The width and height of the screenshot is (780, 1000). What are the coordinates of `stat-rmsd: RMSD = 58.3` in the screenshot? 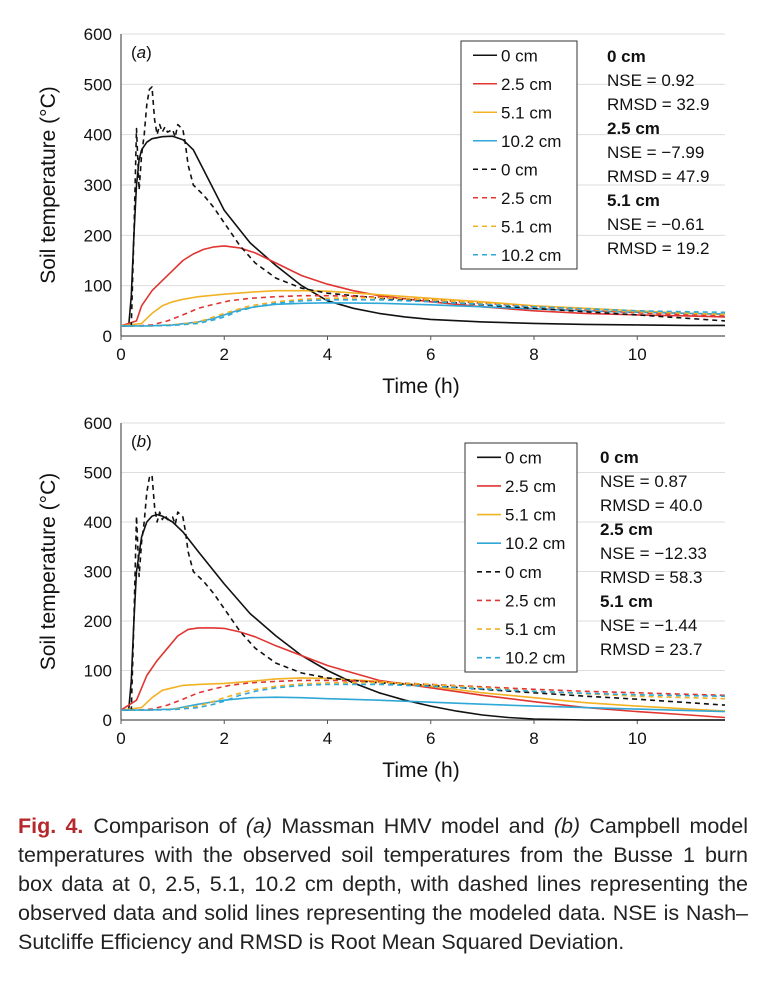 It's located at (651, 577).